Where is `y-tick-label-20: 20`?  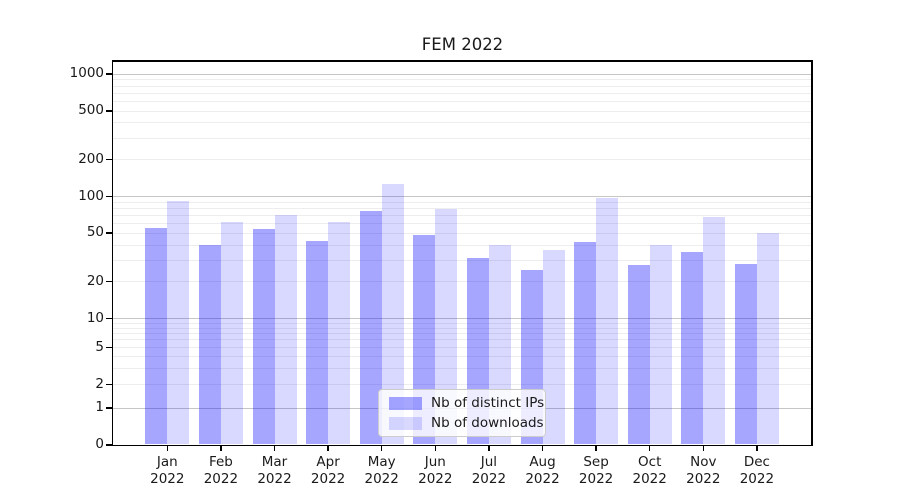 y-tick-label-20: 20 is located at coordinates (95, 280).